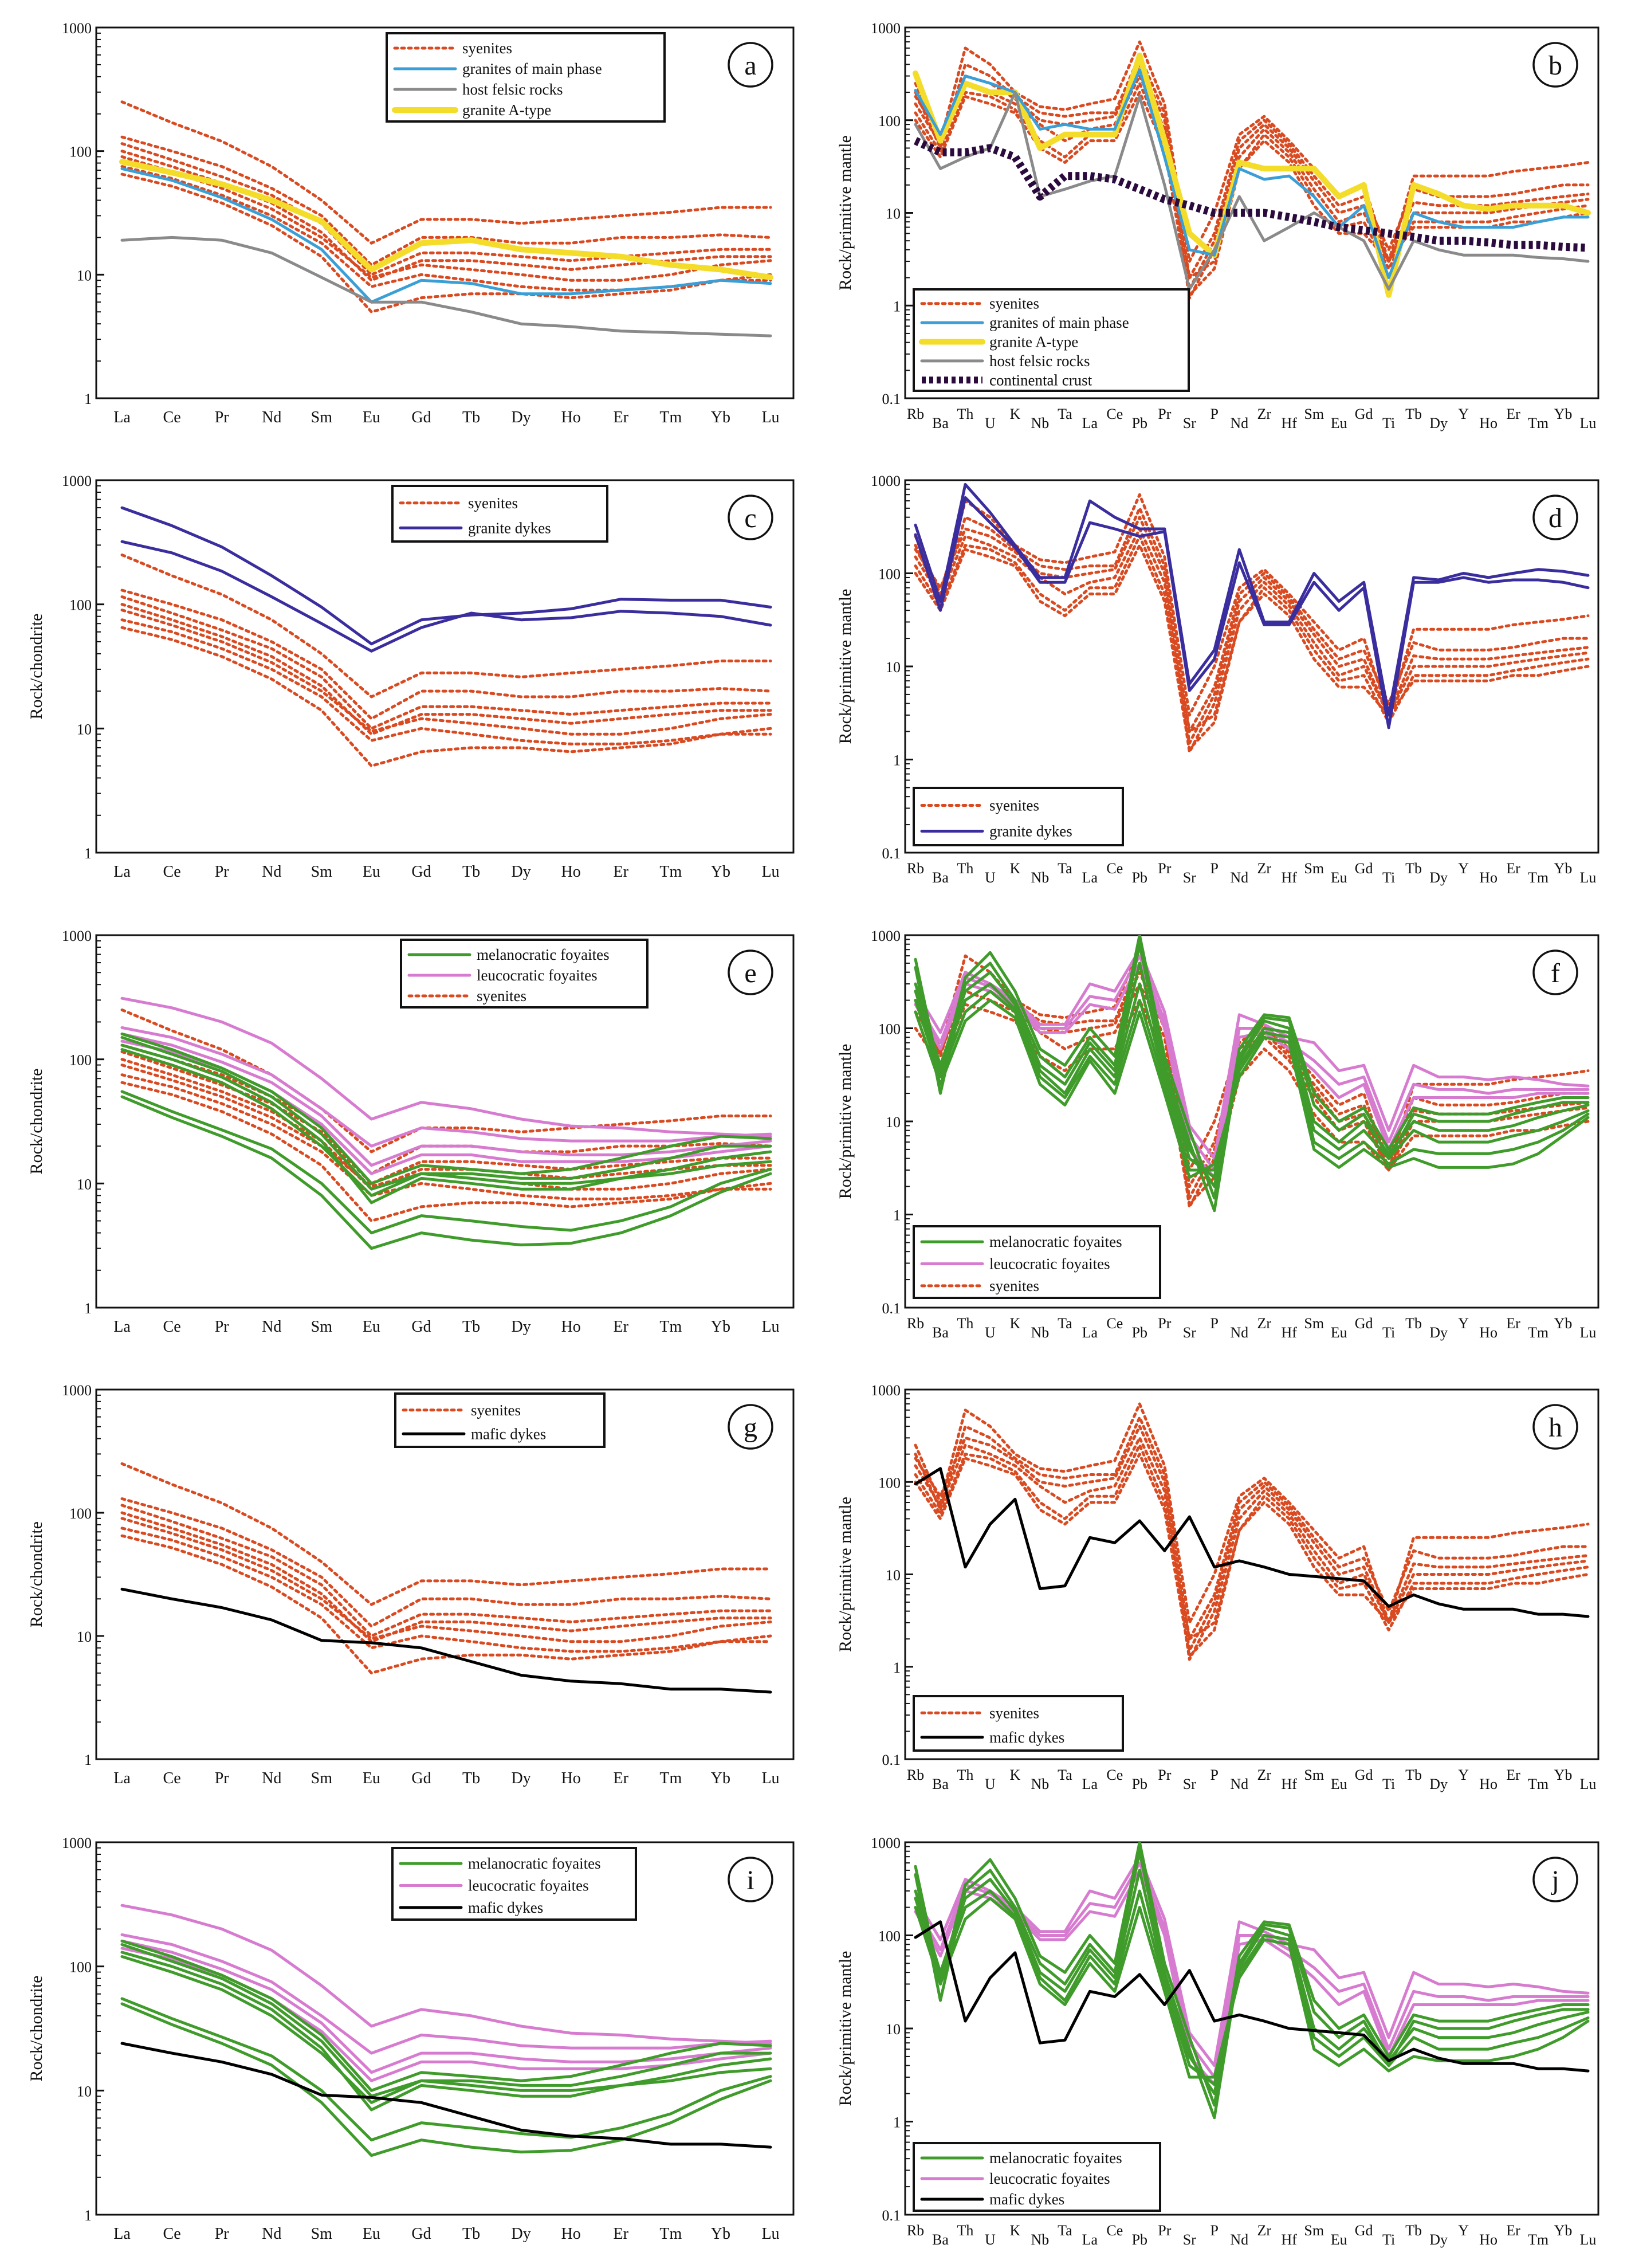 Image resolution: width=1635 pixels, height=2268 pixels. I want to click on y-tick-label: 1000, so click(77, 936).